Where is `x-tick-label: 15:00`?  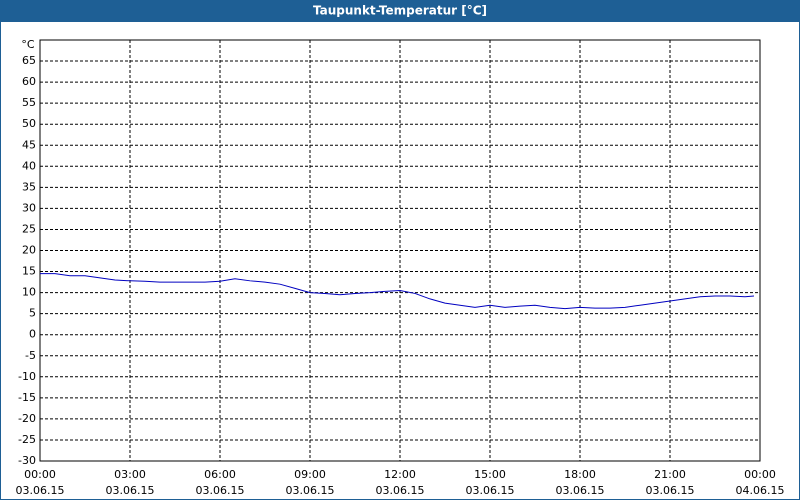
x-tick-label: 15:00 is located at coordinates (490, 474).